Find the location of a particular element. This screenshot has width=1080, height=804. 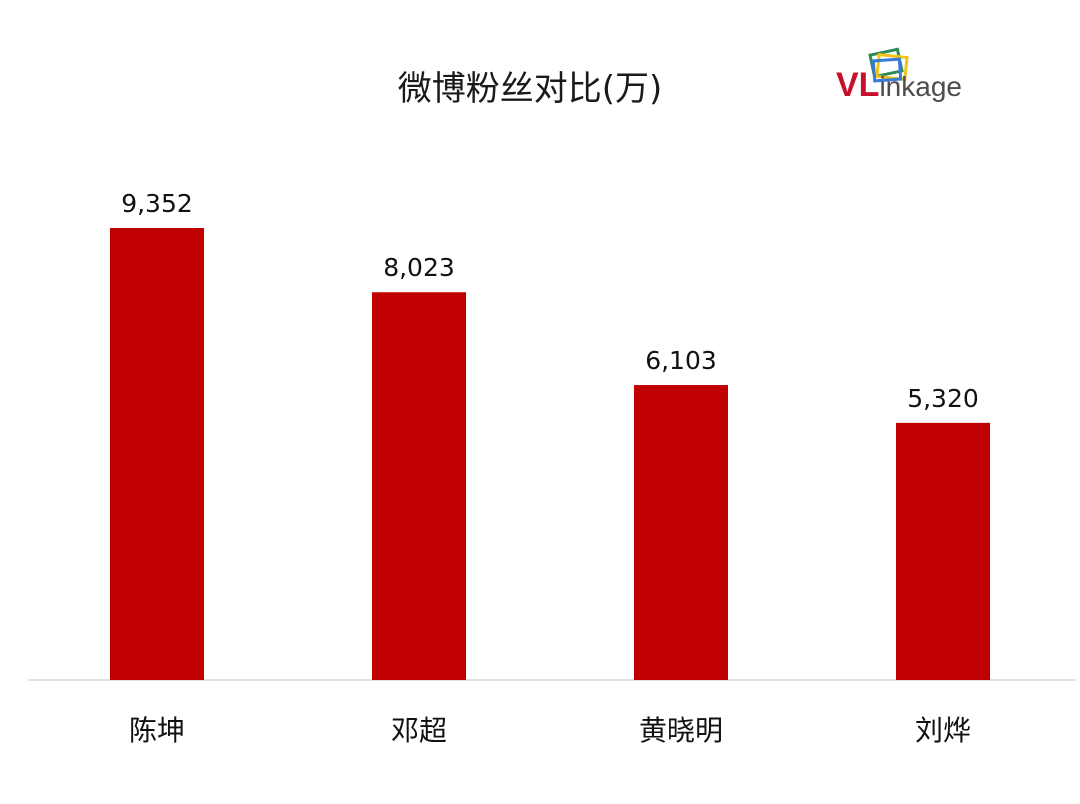

category-label-2: 邓超 is located at coordinates (419, 730).